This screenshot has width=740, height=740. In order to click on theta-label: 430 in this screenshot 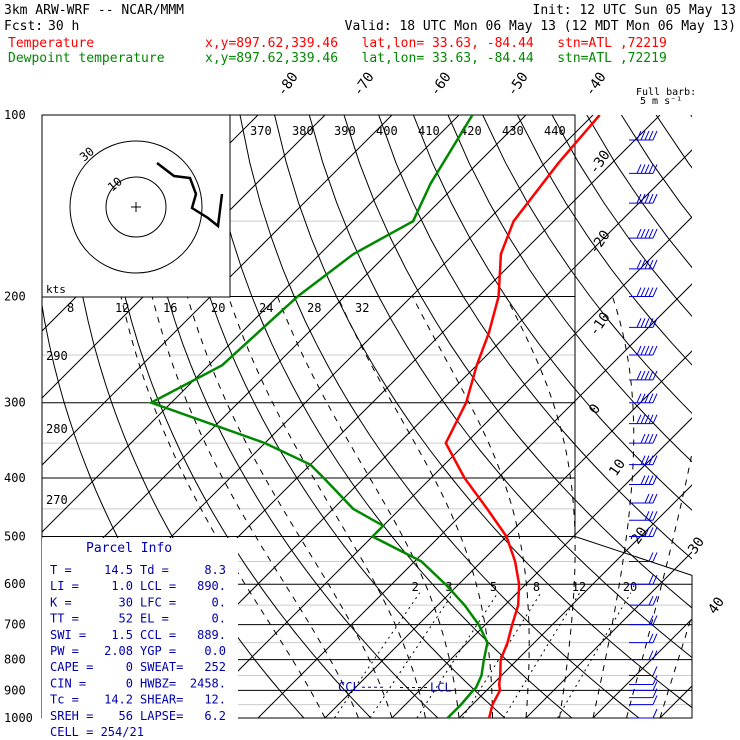, I will do `click(513, 131)`.